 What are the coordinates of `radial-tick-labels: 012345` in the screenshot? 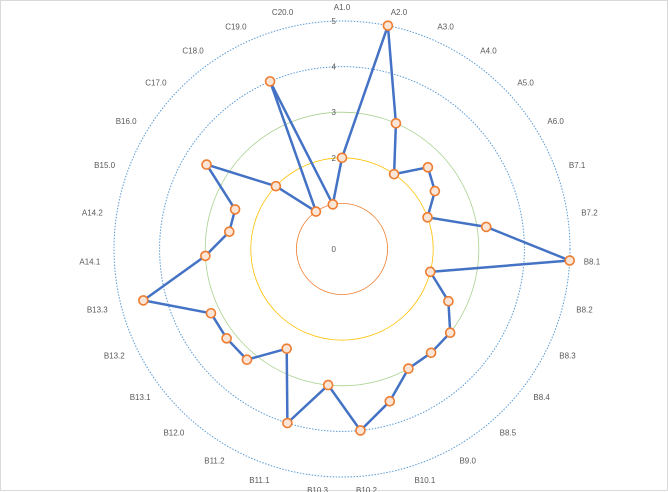 It's located at (334, 135).